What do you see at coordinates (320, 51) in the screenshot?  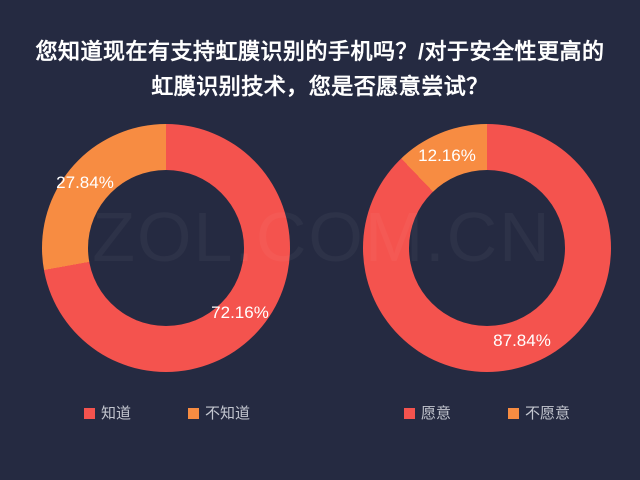 I see `chart-title-line1: 您知道现在有支持虹膜识别的手机吗？/对于安全性更高的` at bounding box center [320, 51].